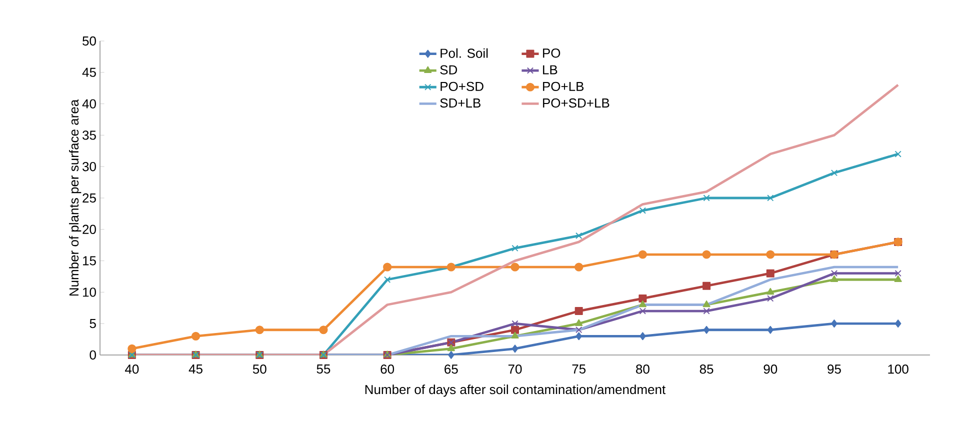 Image resolution: width=955 pixels, height=428 pixels. What do you see at coordinates (576, 103) in the screenshot?
I see `legend-label: PO+SD+LB` at bounding box center [576, 103].